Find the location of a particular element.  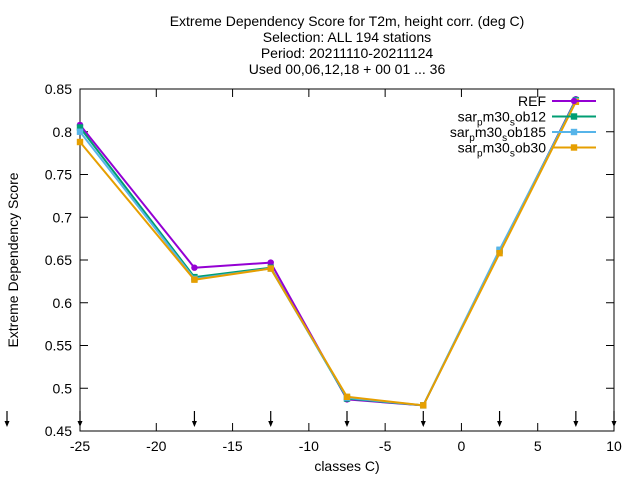

y-axis-label: Extreme Dependency Score is located at coordinates (13, 259).